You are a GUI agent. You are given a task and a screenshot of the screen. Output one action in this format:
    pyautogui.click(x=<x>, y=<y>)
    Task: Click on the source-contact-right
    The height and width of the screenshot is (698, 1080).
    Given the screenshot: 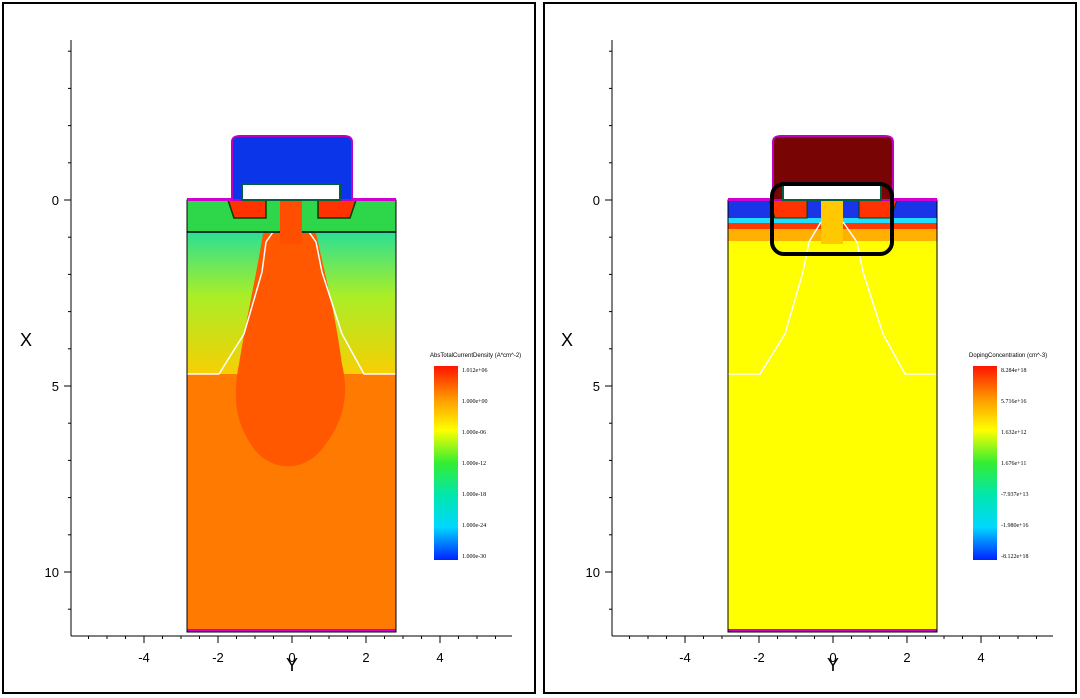 What is the action you would take?
    pyautogui.click(x=337, y=209)
    